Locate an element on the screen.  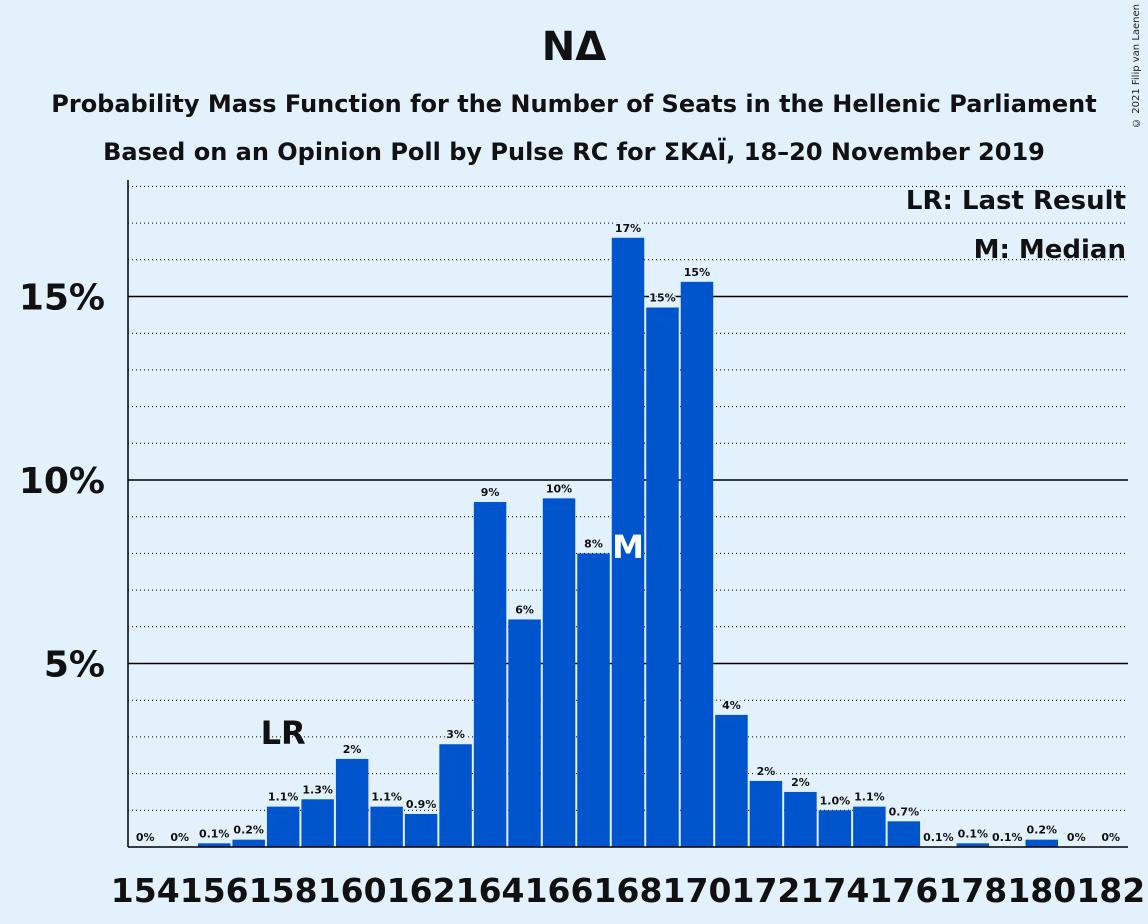
median-marker: M is located at coordinates (628, 547).